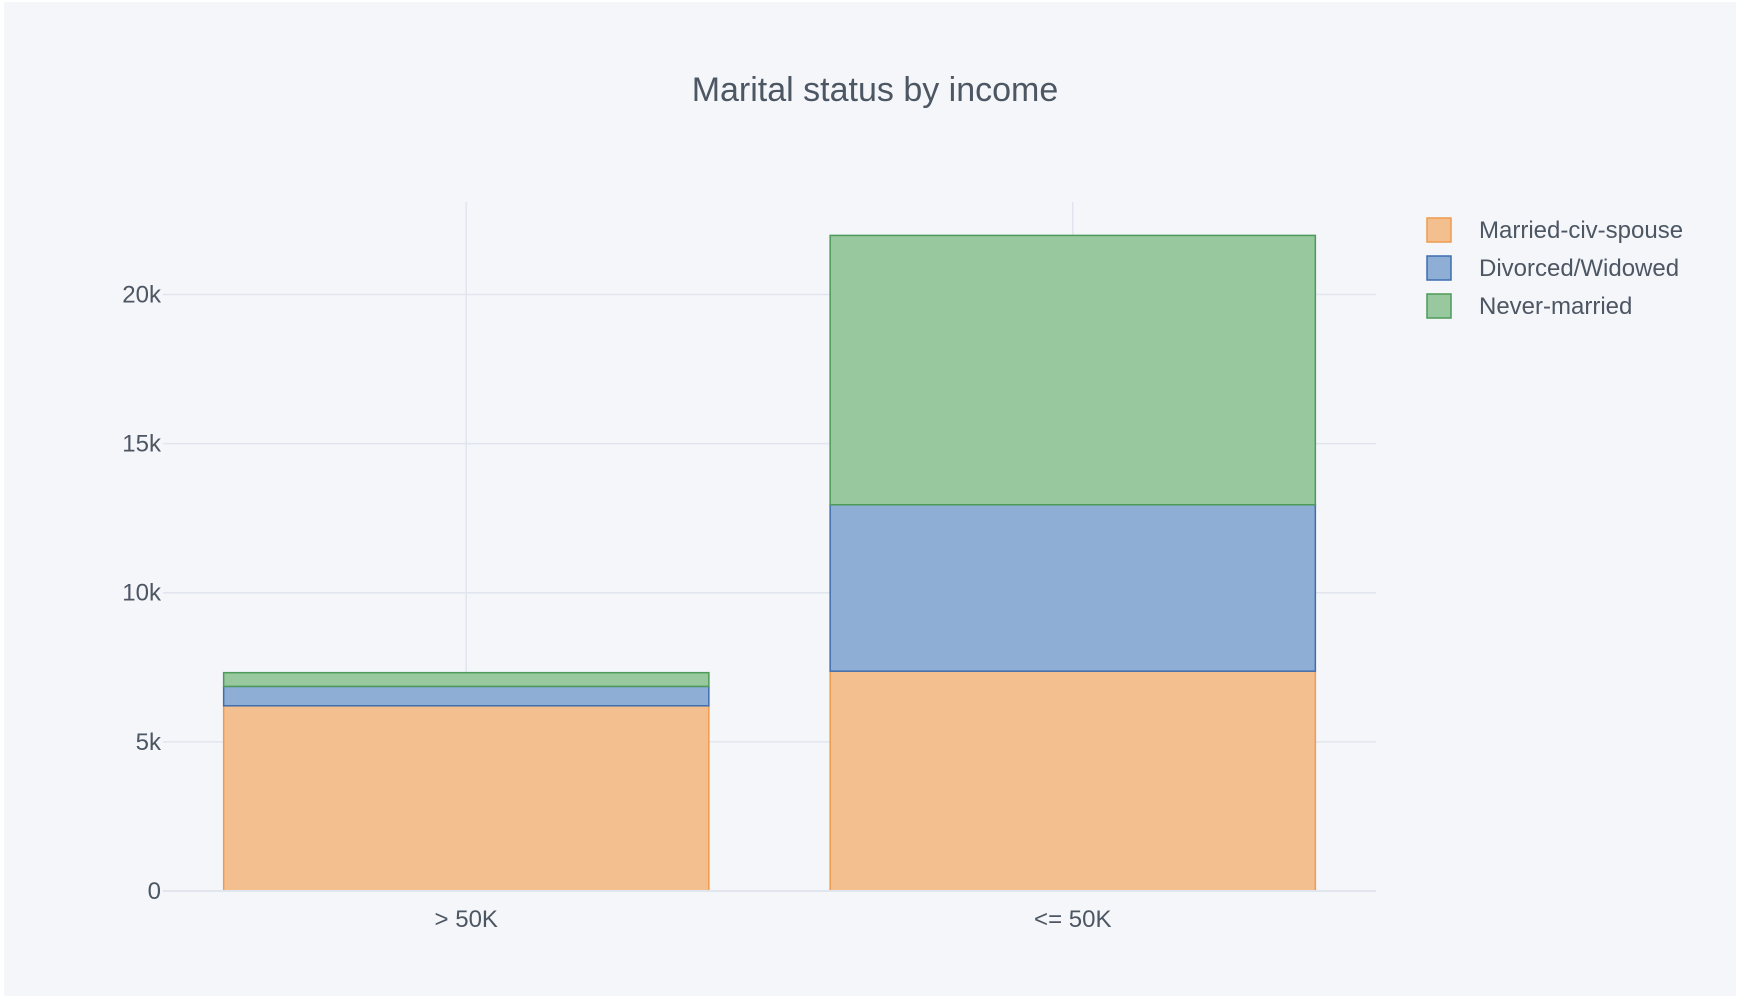 Image resolution: width=1740 pixels, height=1003 pixels. What do you see at coordinates (149, 742) in the screenshot?
I see `y-tick-label: 5k` at bounding box center [149, 742].